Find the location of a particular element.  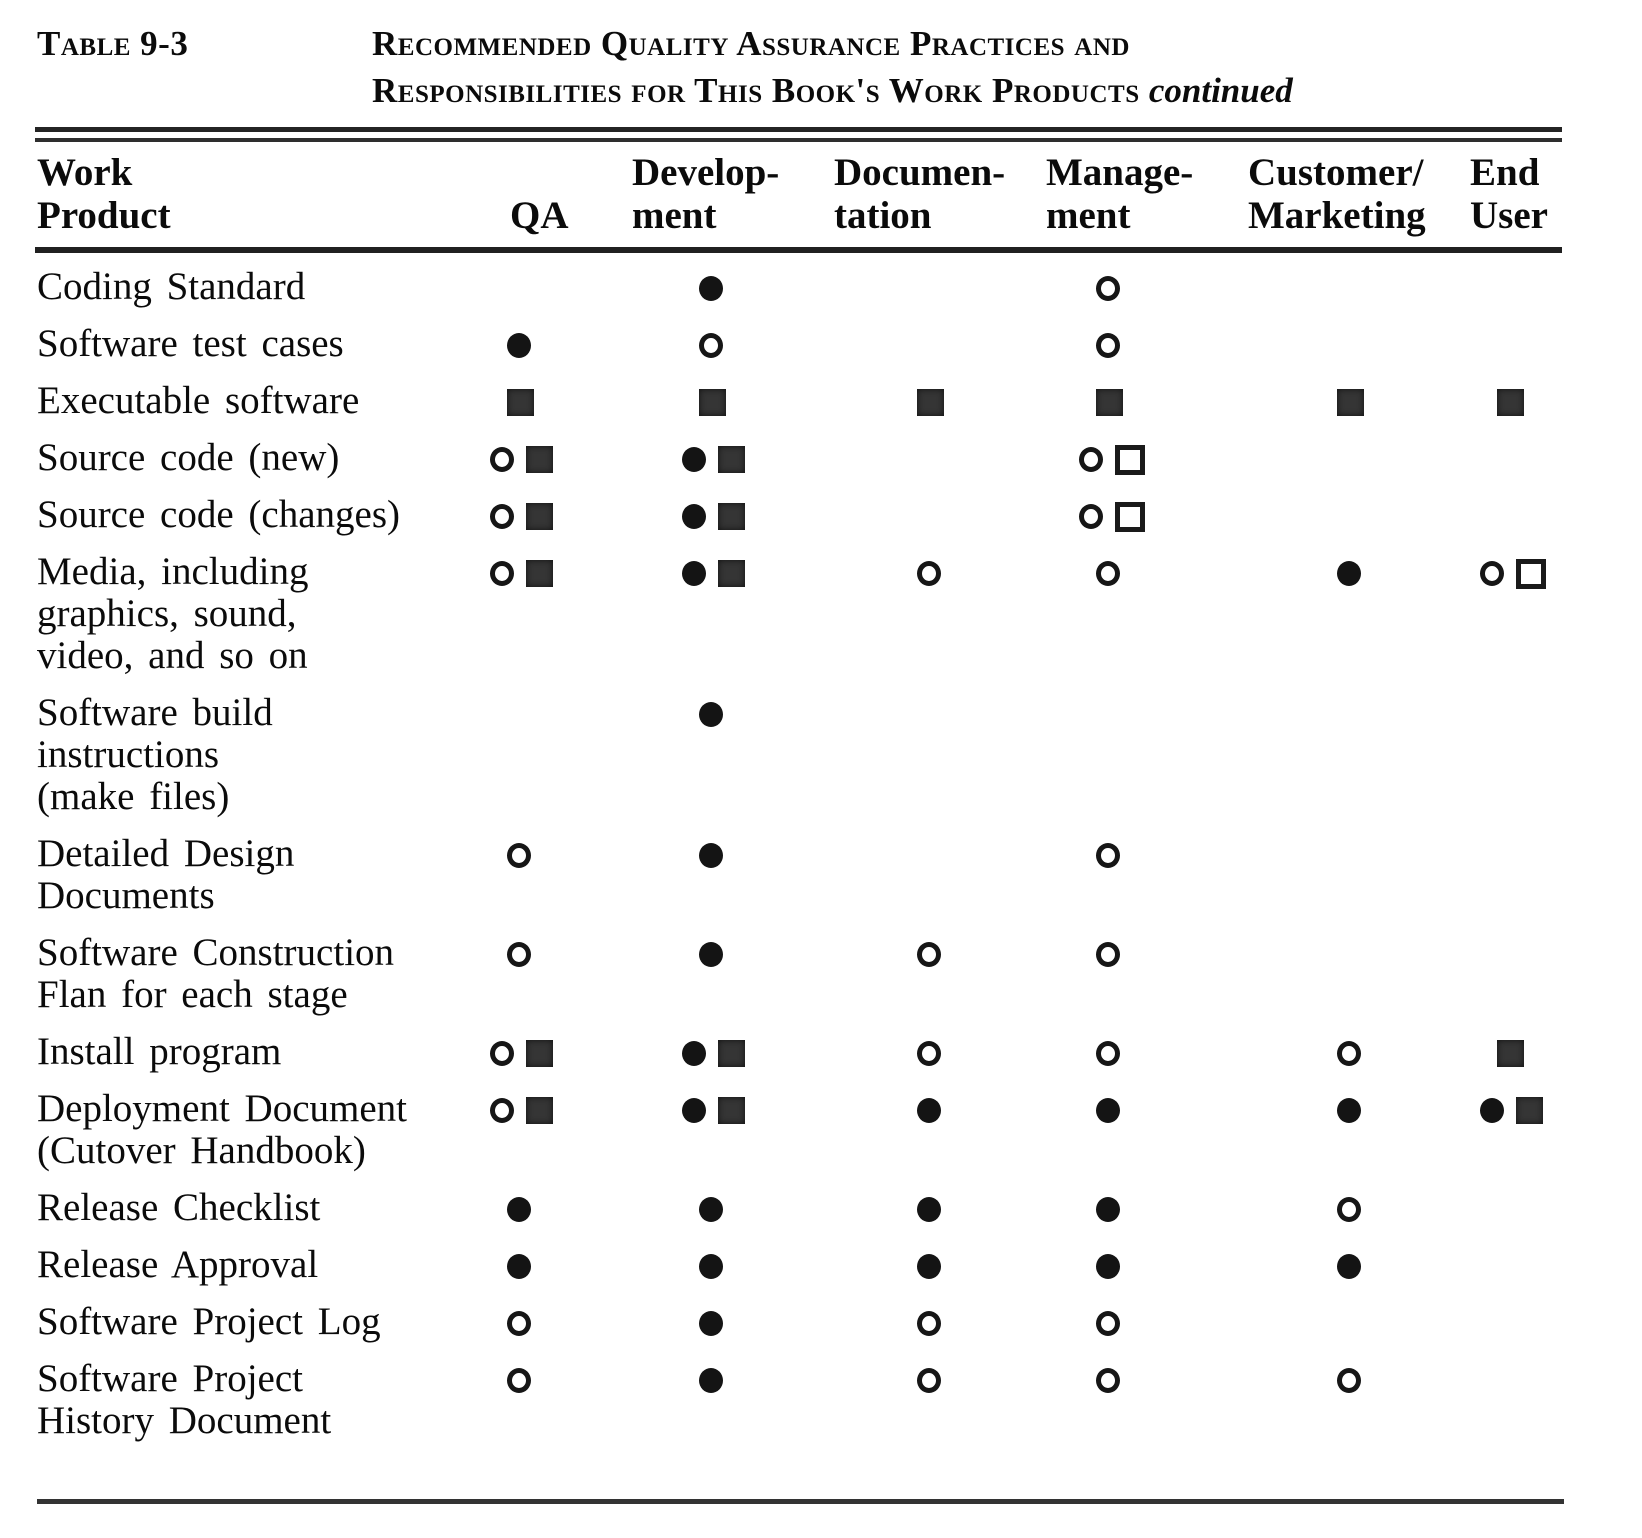

table-row: Release Checklist is located at coordinates (821, 1208).